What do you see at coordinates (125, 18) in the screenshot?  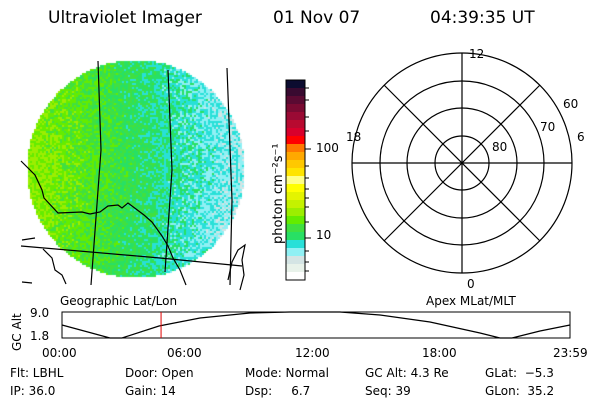 I see `instrument-title: Ultraviolet Imager` at bounding box center [125, 18].